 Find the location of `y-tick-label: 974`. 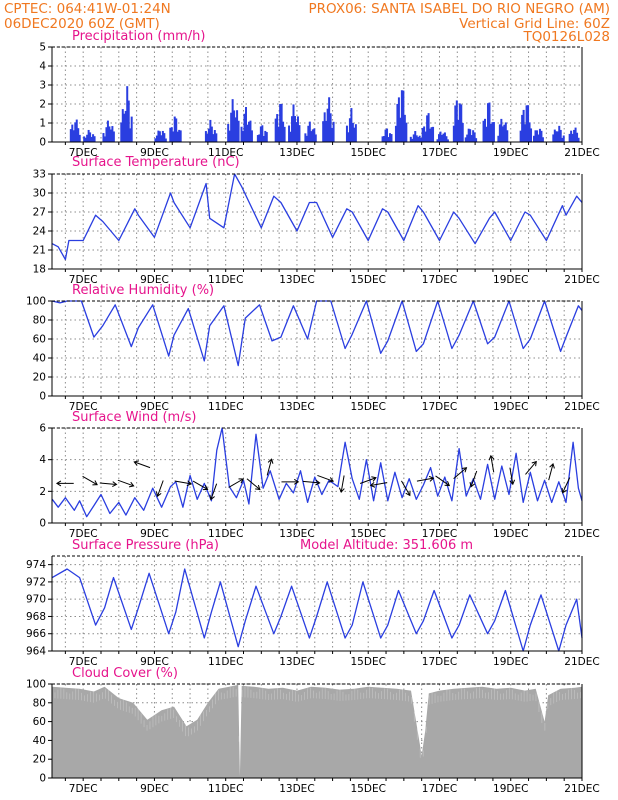

y-tick-label: 974 is located at coordinates (36, 565).